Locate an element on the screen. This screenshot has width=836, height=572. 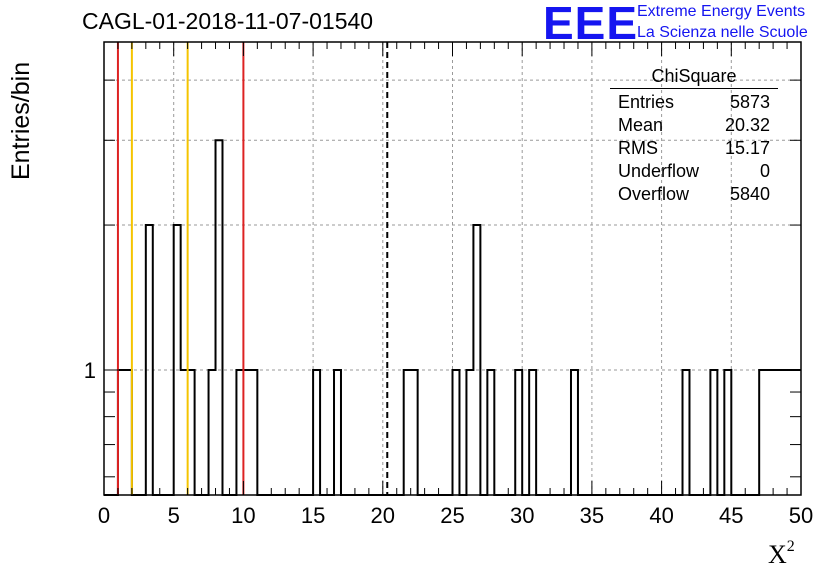
stats-row-rms: RMS 15.17 is located at coordinates (694, 148).